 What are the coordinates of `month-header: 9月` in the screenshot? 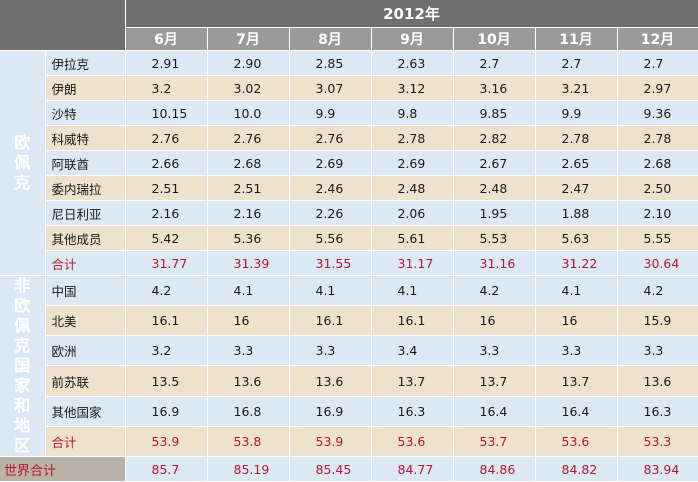 It's located at (412, 39).